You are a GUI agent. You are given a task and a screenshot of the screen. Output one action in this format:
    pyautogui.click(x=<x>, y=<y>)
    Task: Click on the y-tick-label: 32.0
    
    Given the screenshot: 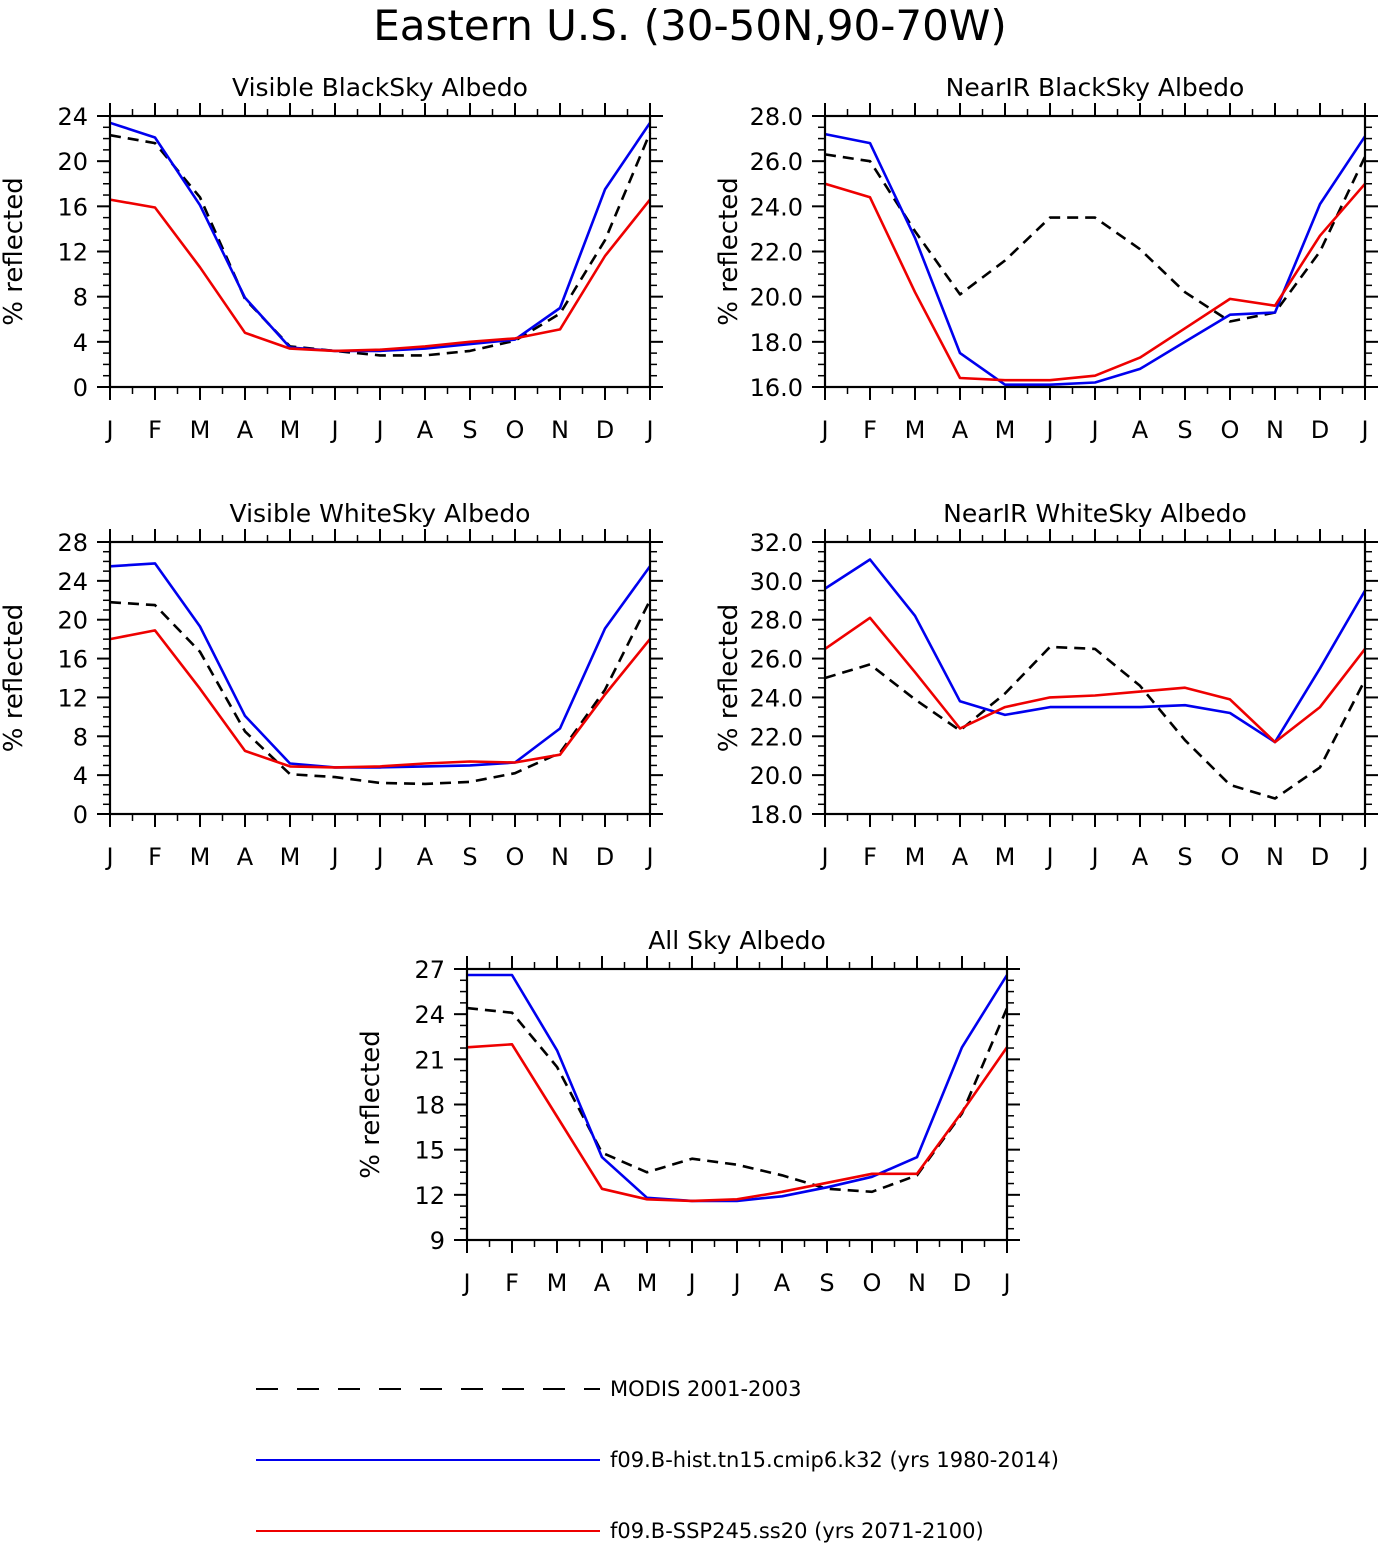 What is the action you would take?
    pyautogui.click(x=776, y=543)
    